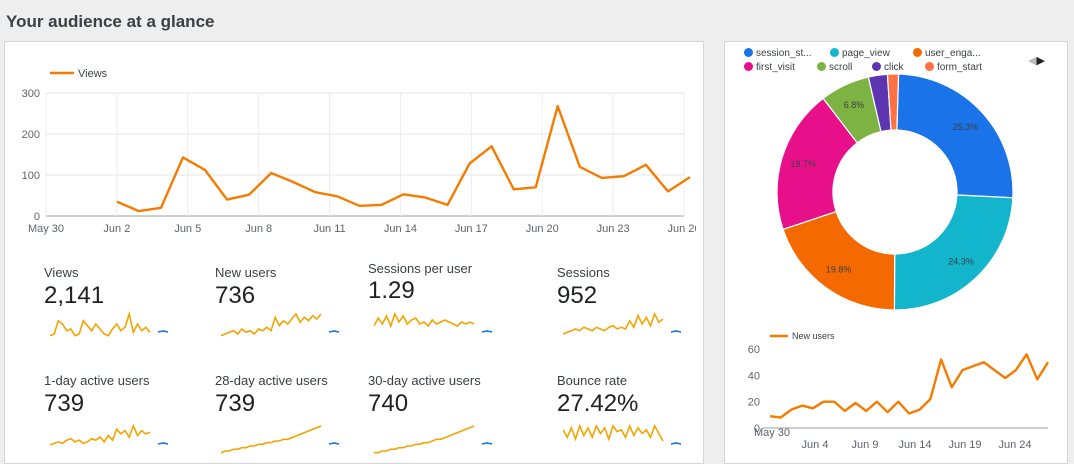  What do you see at coordinates (258, 229) in the screenshot?
I see `x-tick-label: Jun 8` at bounding box center [258, 229].